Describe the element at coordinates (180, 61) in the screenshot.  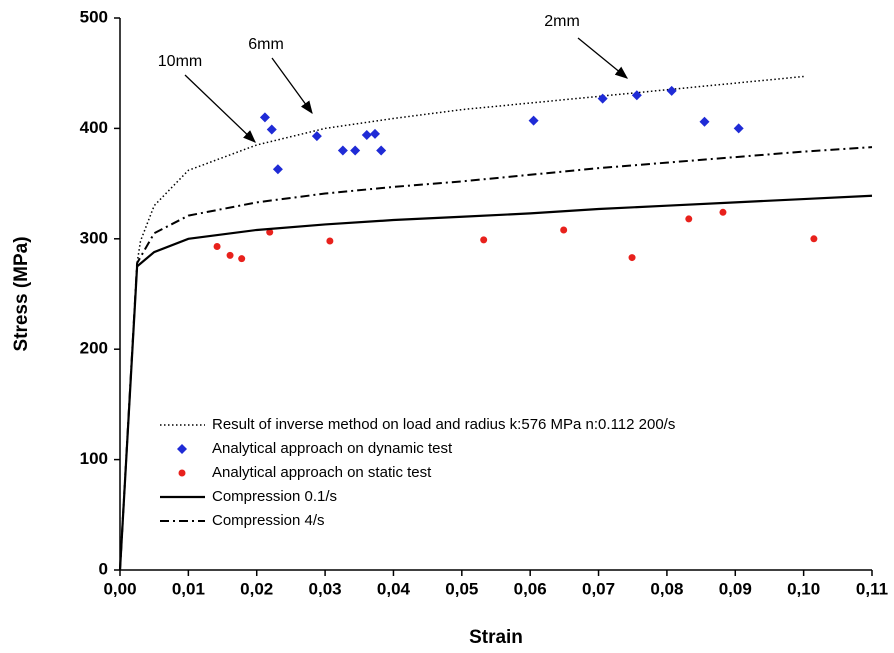
I see `annotation: 10mm` at that location.